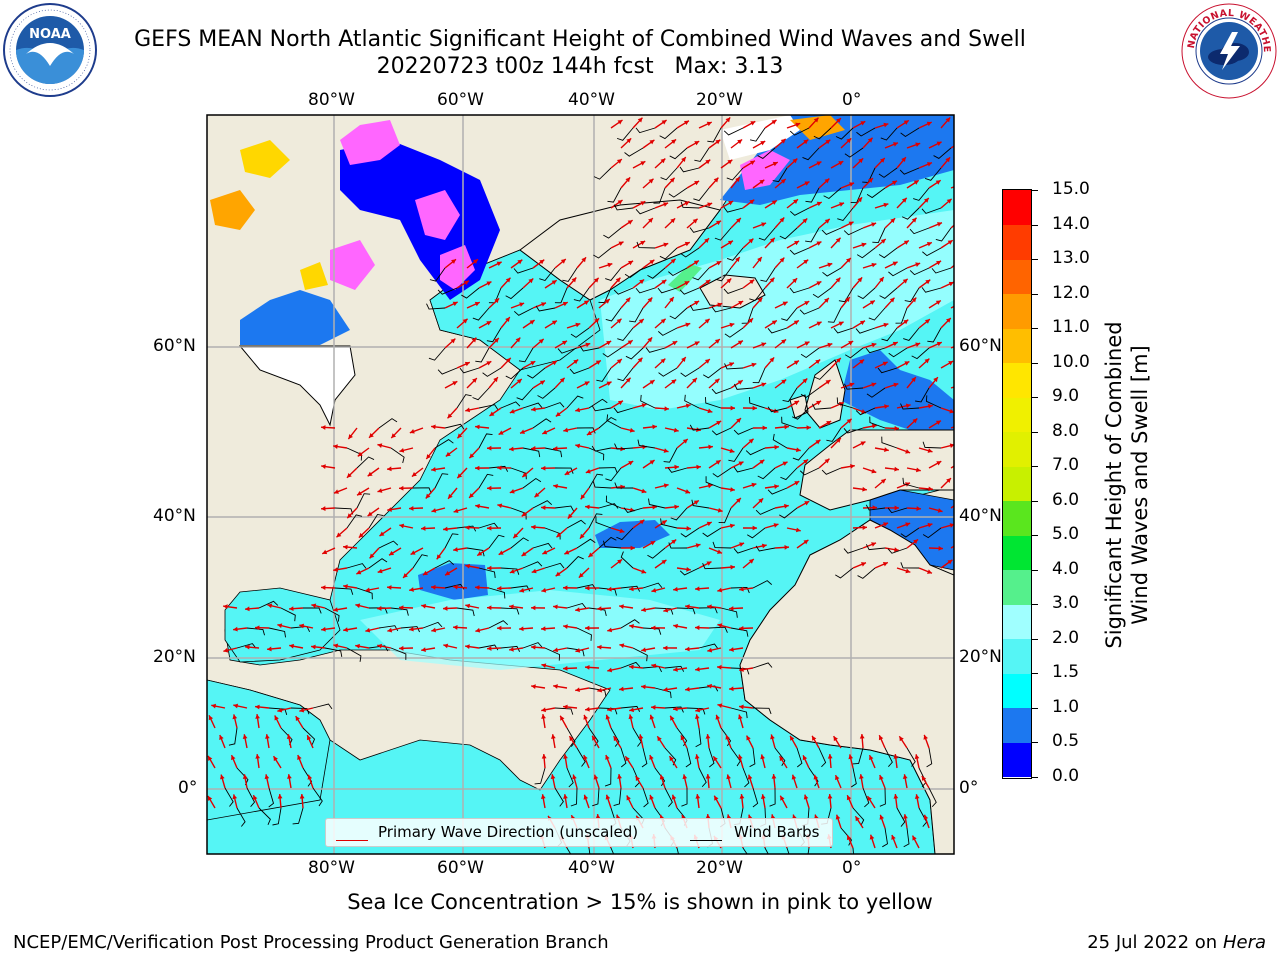  Describe the element at coordinates (50, 50) in the screenshot. I see `noaa-logo: NOAA` at that location.